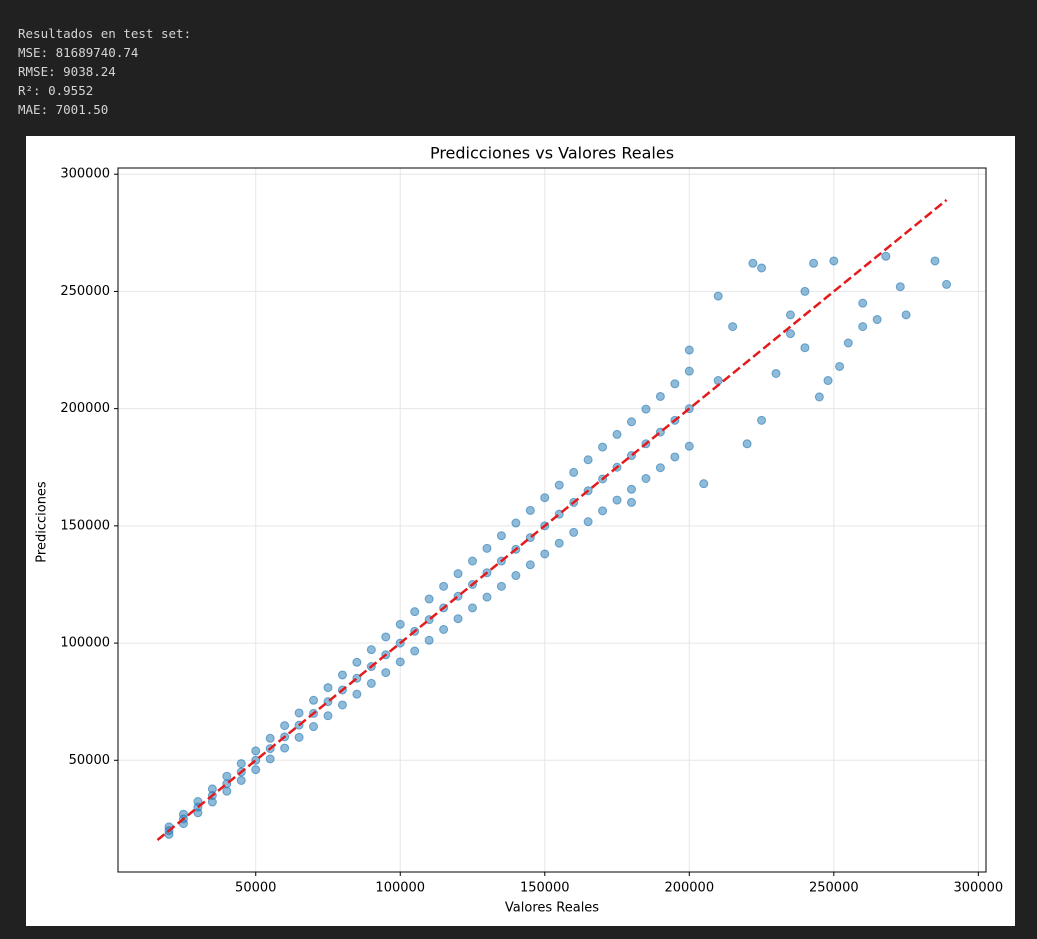 The image size is (1037, 939). Describe the element at coordinates (834, 888) in the screenshot. I see `x-tick-label: 250000` at that location.